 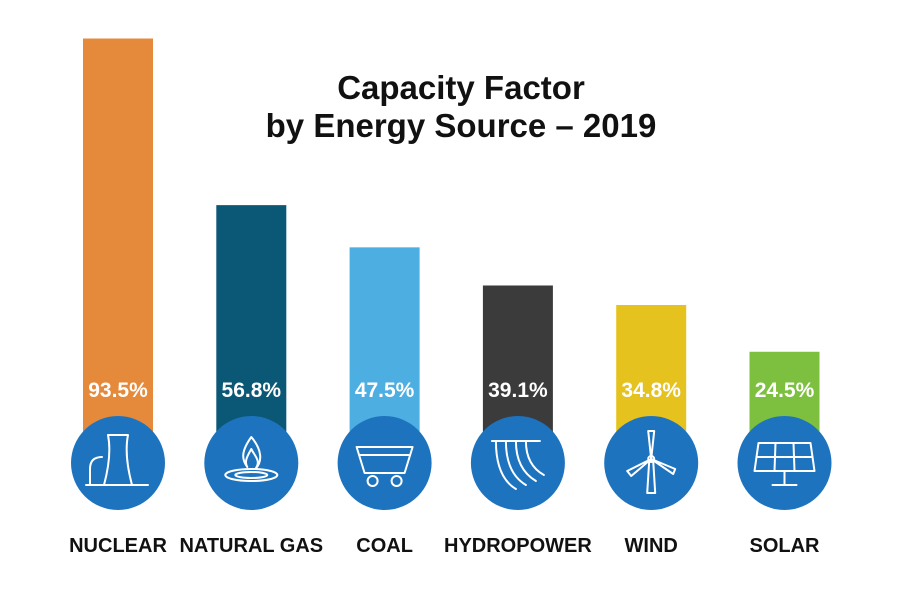 I want to click on icons-layer, so click(x=451, y=463).